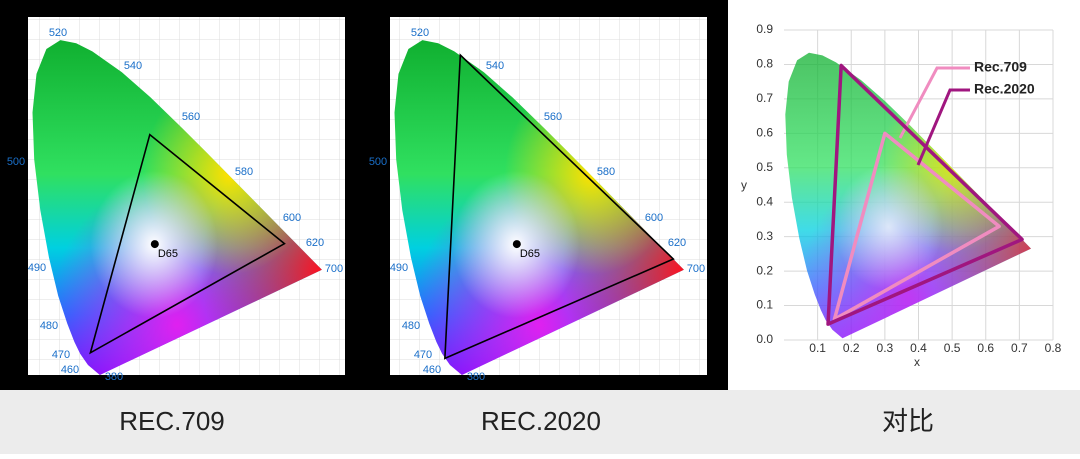  What do you see at coordinates (764, 133) in the screenshot?
I see `y-tick-label: 0.6` at bounding box center [764, 133].